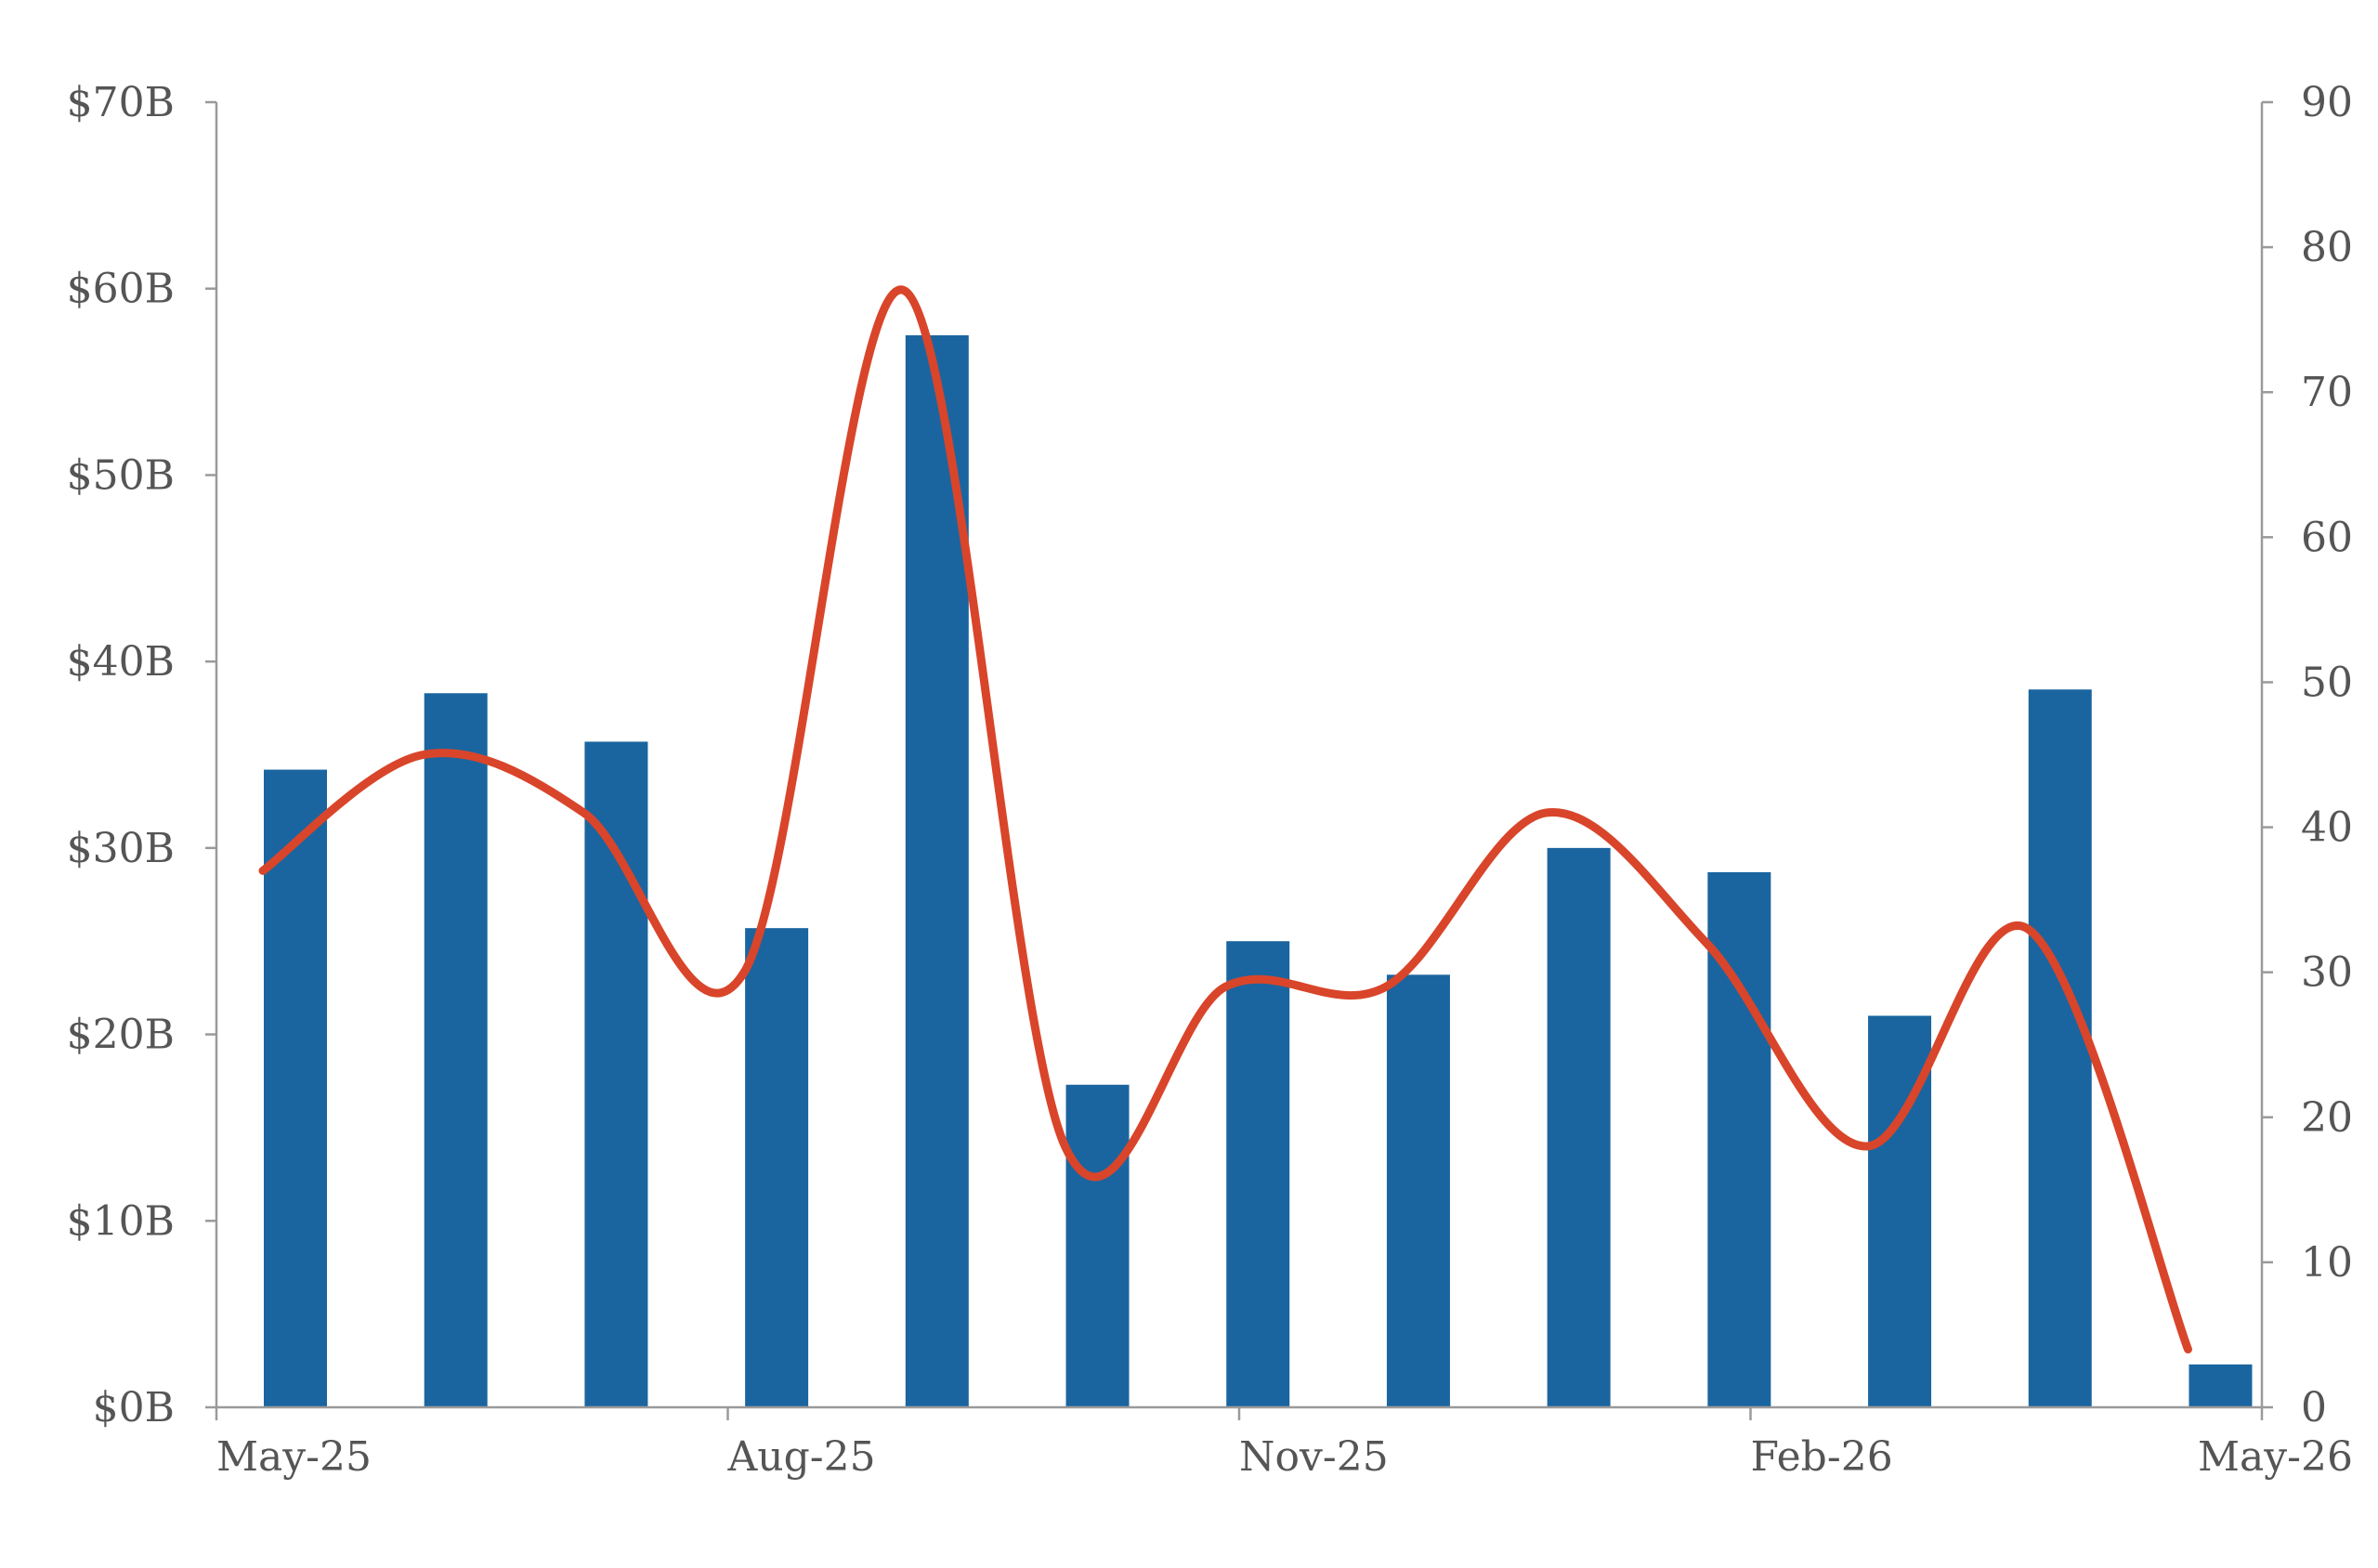  Describe the element at coordinates (1822, 1457) in the screenshot. I see `x-tick-label: Feb-26` at that location.